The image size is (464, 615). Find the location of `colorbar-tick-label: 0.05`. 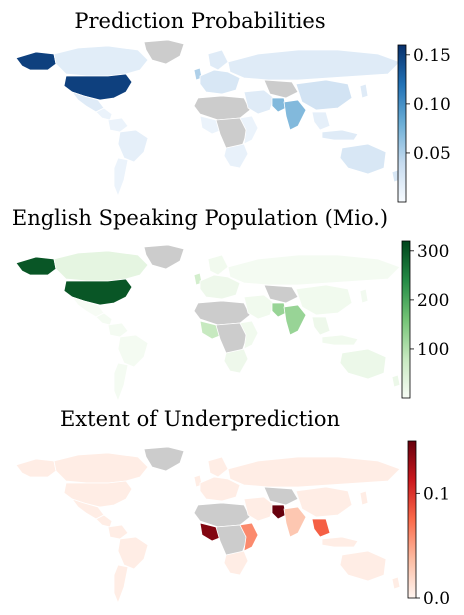

colorbar-tick-label: 0.05 is located at coordinates (432, 154).